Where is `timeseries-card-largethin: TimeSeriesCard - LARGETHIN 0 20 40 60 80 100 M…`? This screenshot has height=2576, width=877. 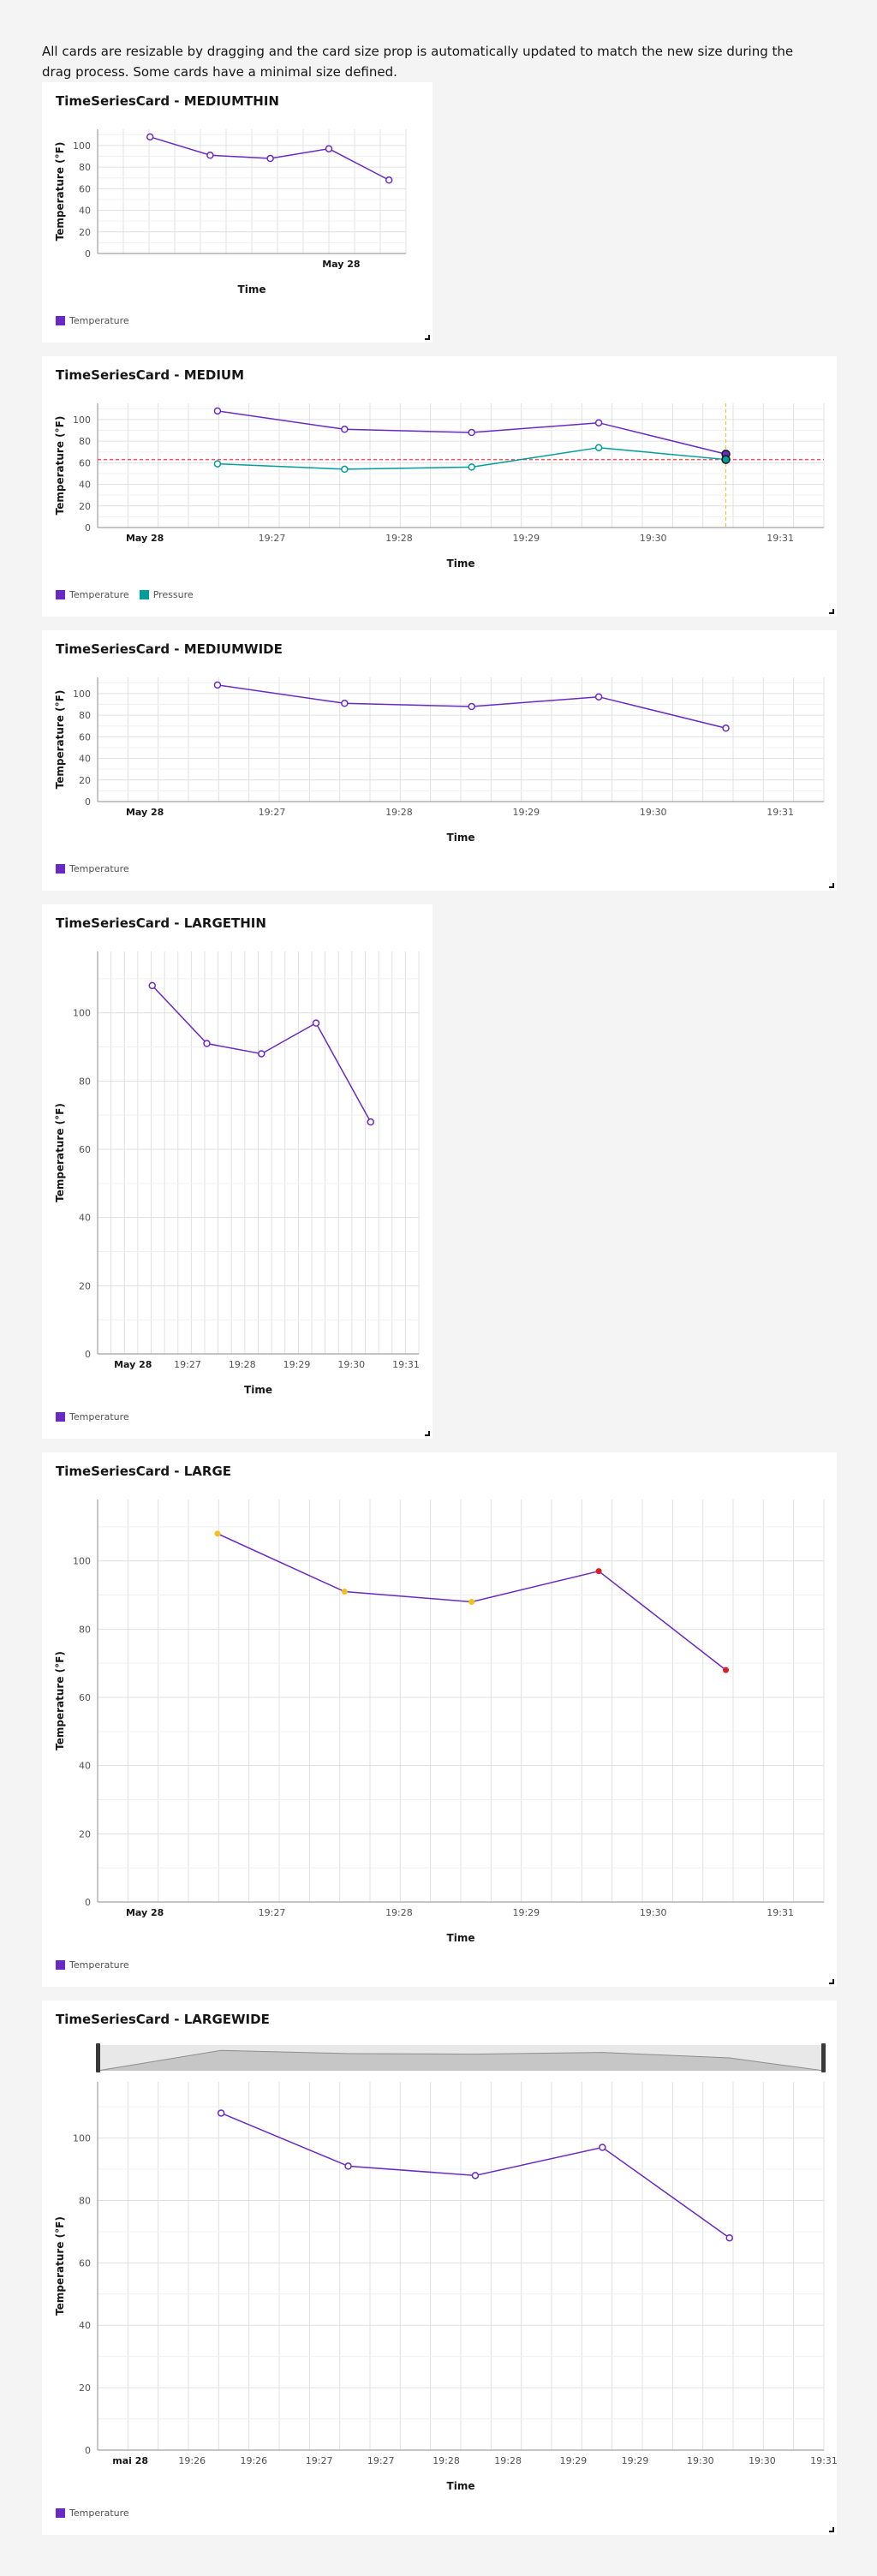 timeseries-card-largethin: TimeSeriesCard - LARGETHIN 0 20 40 60 80 100 M… is located at coordinates (237, 1171).